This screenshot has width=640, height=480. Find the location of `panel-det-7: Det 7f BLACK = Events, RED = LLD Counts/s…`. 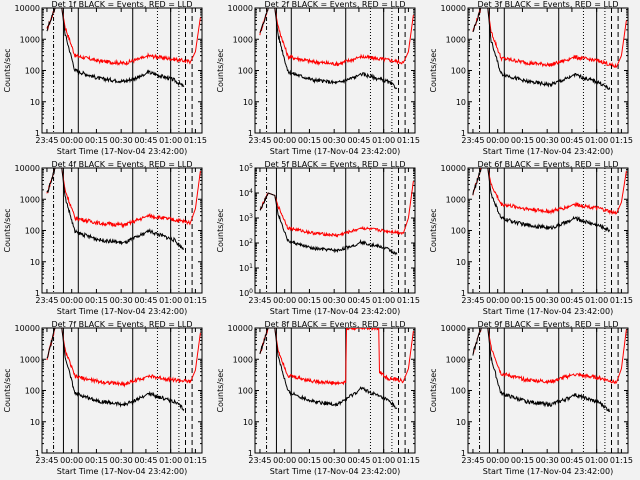

panel-det-7: Det 7f BLACK = Events, RED = LLD Counts/s… is located at coordinates (105, 398).